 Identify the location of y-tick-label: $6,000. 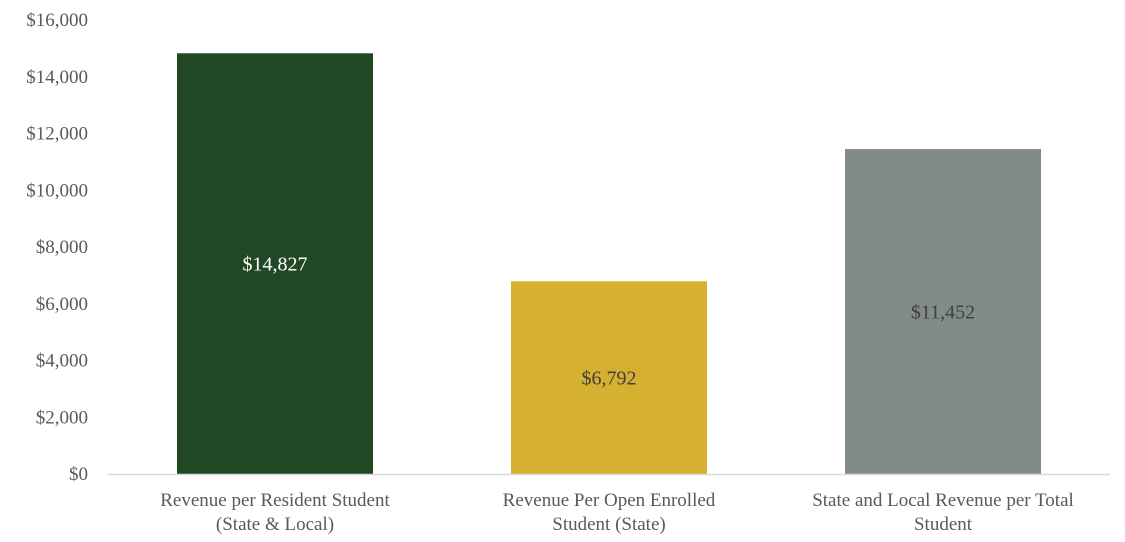
(62, 304).